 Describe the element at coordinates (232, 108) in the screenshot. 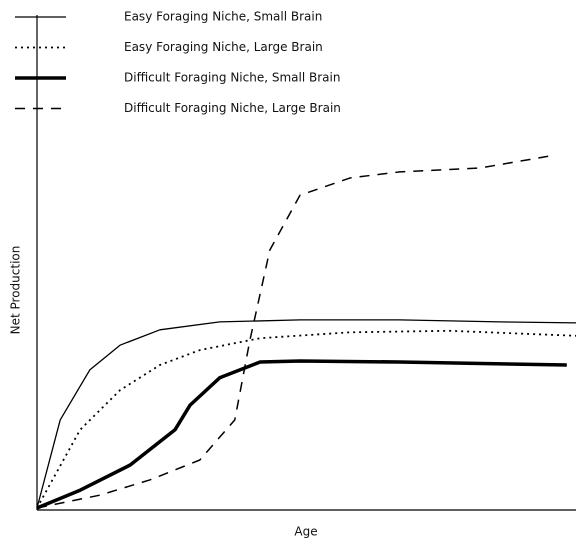

I see `legend-label: Difficult Foraging Niche, Large Brain` at that location.